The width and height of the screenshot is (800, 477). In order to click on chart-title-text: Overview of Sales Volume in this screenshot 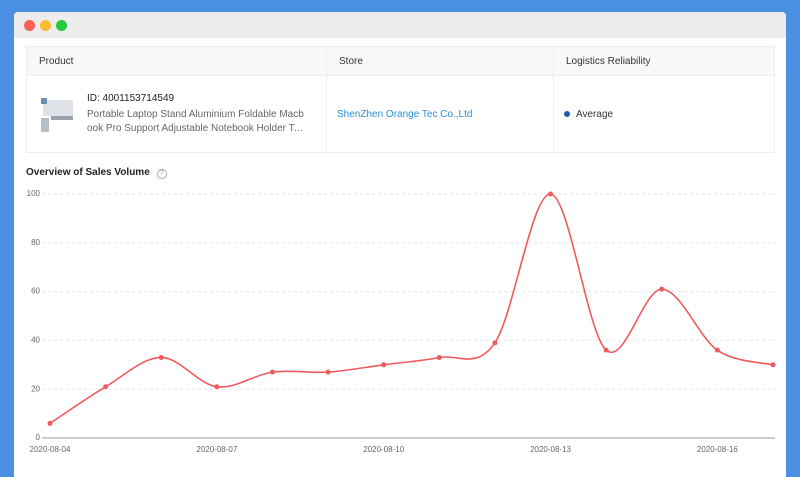, I will do `click(88, 172)`.